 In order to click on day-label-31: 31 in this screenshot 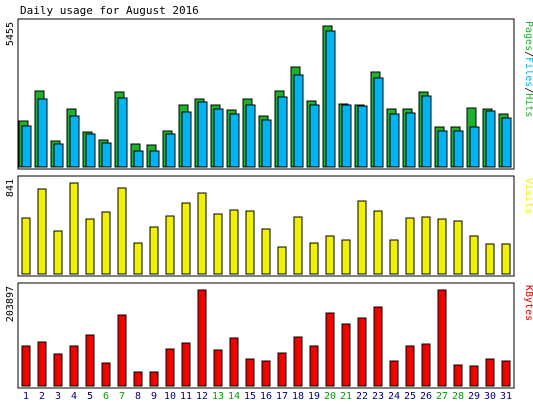, I will do `click(506, 396)`.